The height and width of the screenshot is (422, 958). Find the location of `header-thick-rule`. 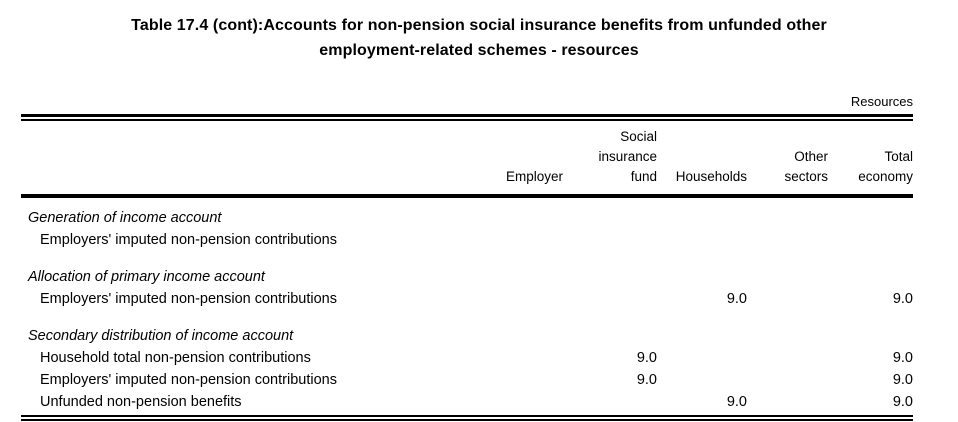

header-thick-rule is located at coordinates (467, 196).